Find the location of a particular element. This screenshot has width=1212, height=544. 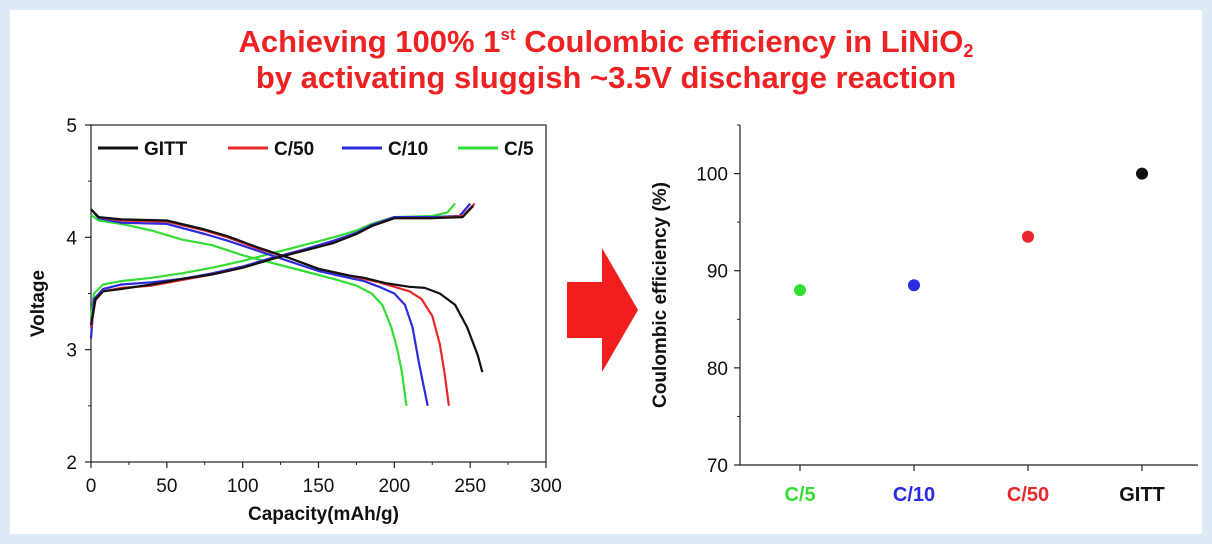

x-tick-label: 200 is located at coordinates (394, 486).